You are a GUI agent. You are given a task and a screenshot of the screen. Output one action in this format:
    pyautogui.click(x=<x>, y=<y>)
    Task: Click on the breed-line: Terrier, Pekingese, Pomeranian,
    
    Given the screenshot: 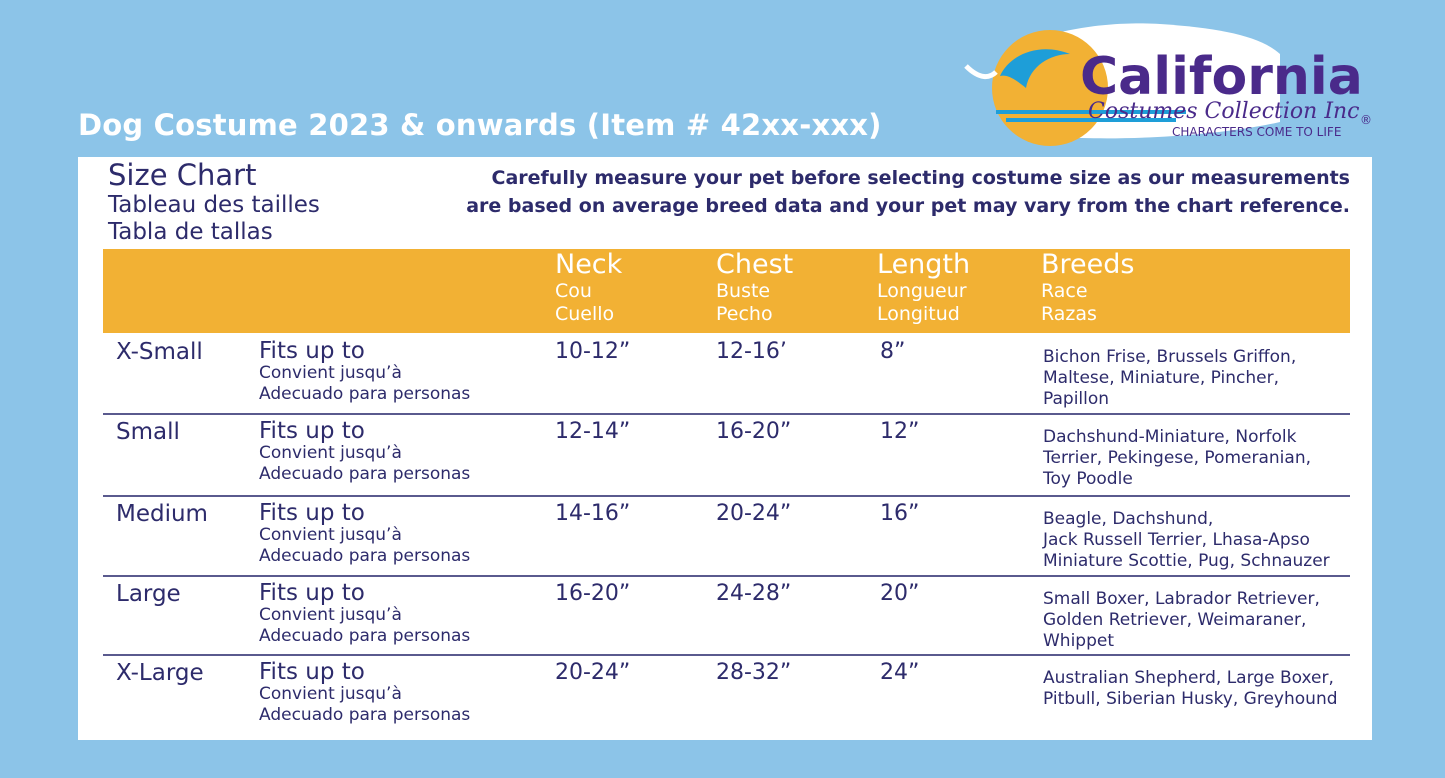 What is the action you would take?
    pyautogui.click(x=1177, y=458)
    